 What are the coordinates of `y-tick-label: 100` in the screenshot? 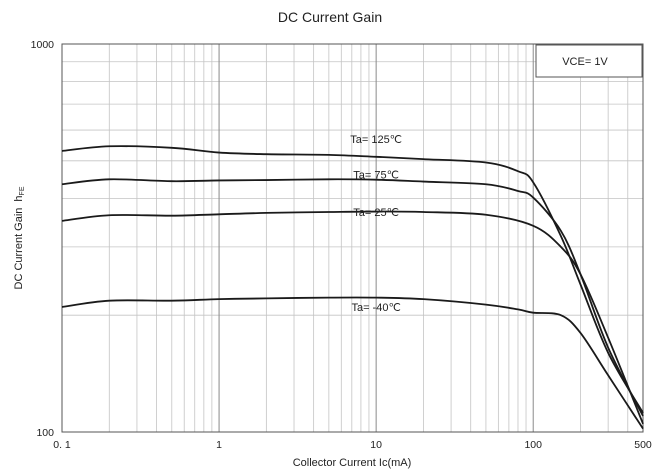 It's located at (45, 433).